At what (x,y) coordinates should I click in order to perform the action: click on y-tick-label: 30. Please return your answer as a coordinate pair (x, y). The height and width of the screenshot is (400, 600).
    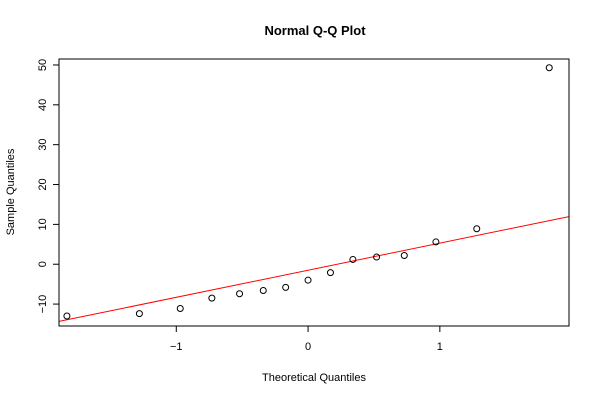
    Looking at the image, I should click on (43, 145).